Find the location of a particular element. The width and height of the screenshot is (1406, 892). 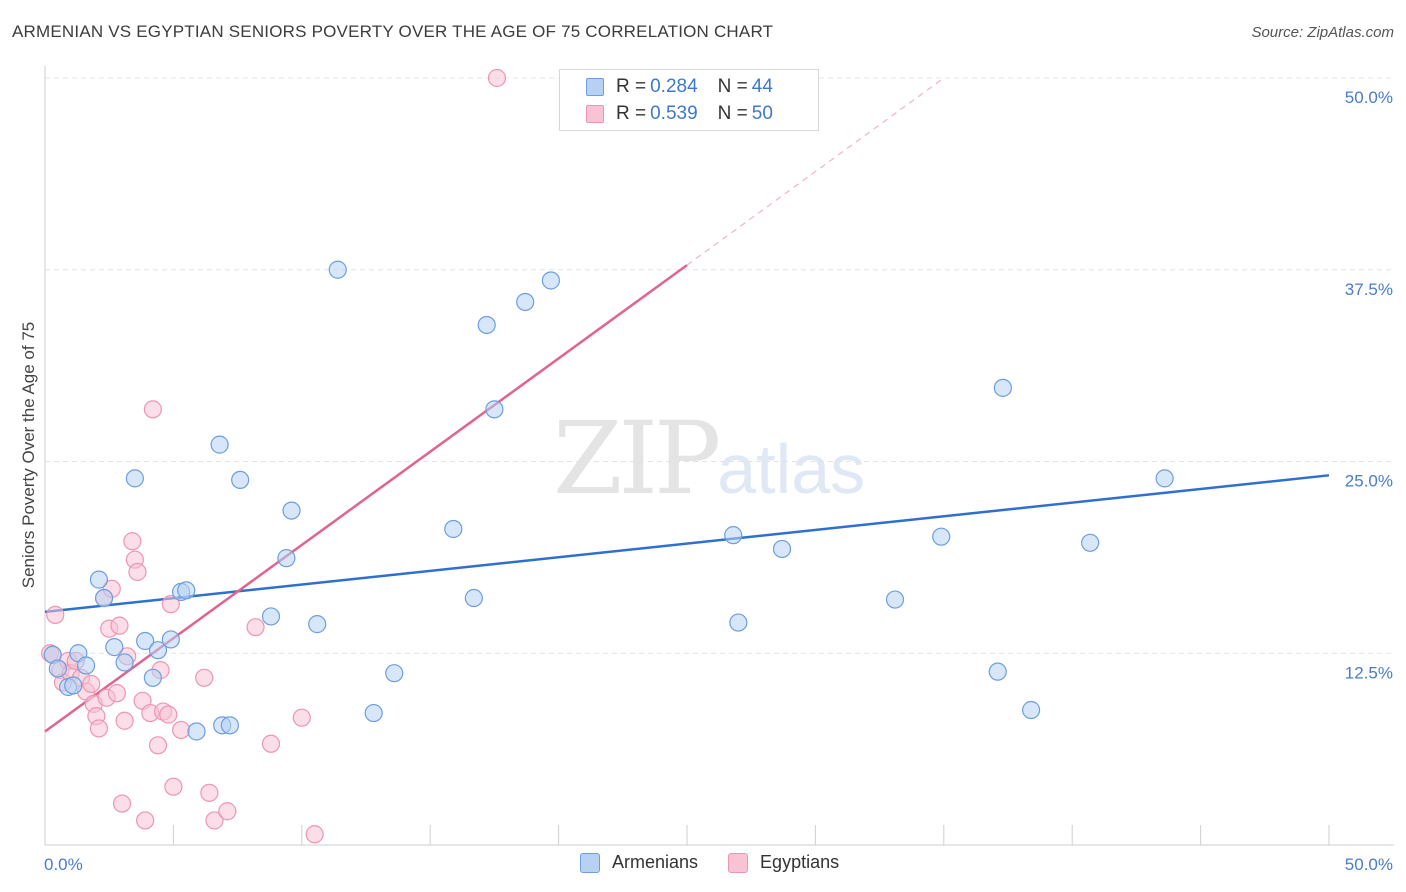

legend-row-armenians: R = 0.284 N = 44 is located at coordinates (679, 87).